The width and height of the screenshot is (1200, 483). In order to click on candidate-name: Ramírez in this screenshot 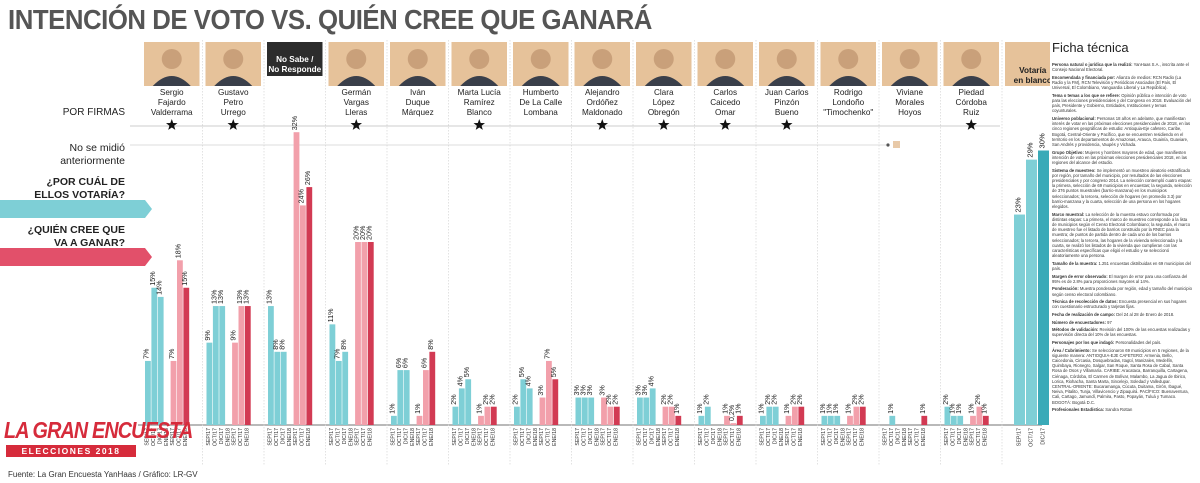, I will do `click(479, 102)`.